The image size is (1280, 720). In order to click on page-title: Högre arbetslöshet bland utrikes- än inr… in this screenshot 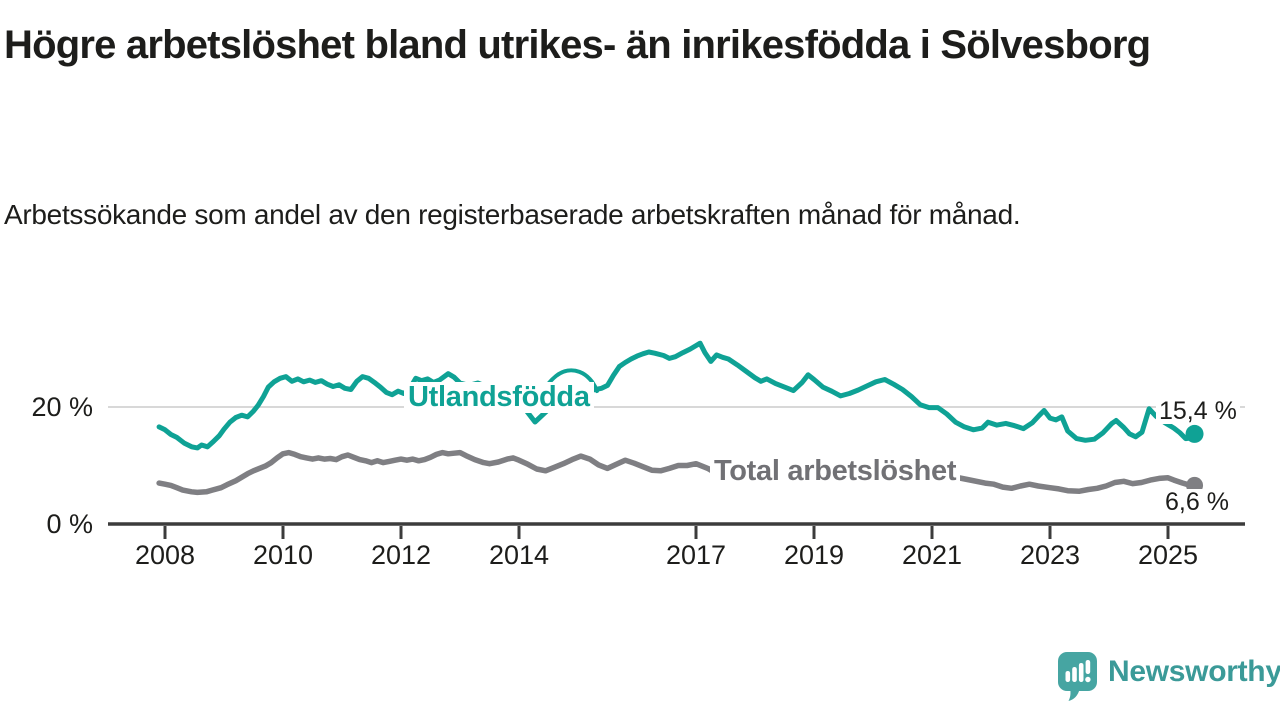, I will do `click(577, 45)`.